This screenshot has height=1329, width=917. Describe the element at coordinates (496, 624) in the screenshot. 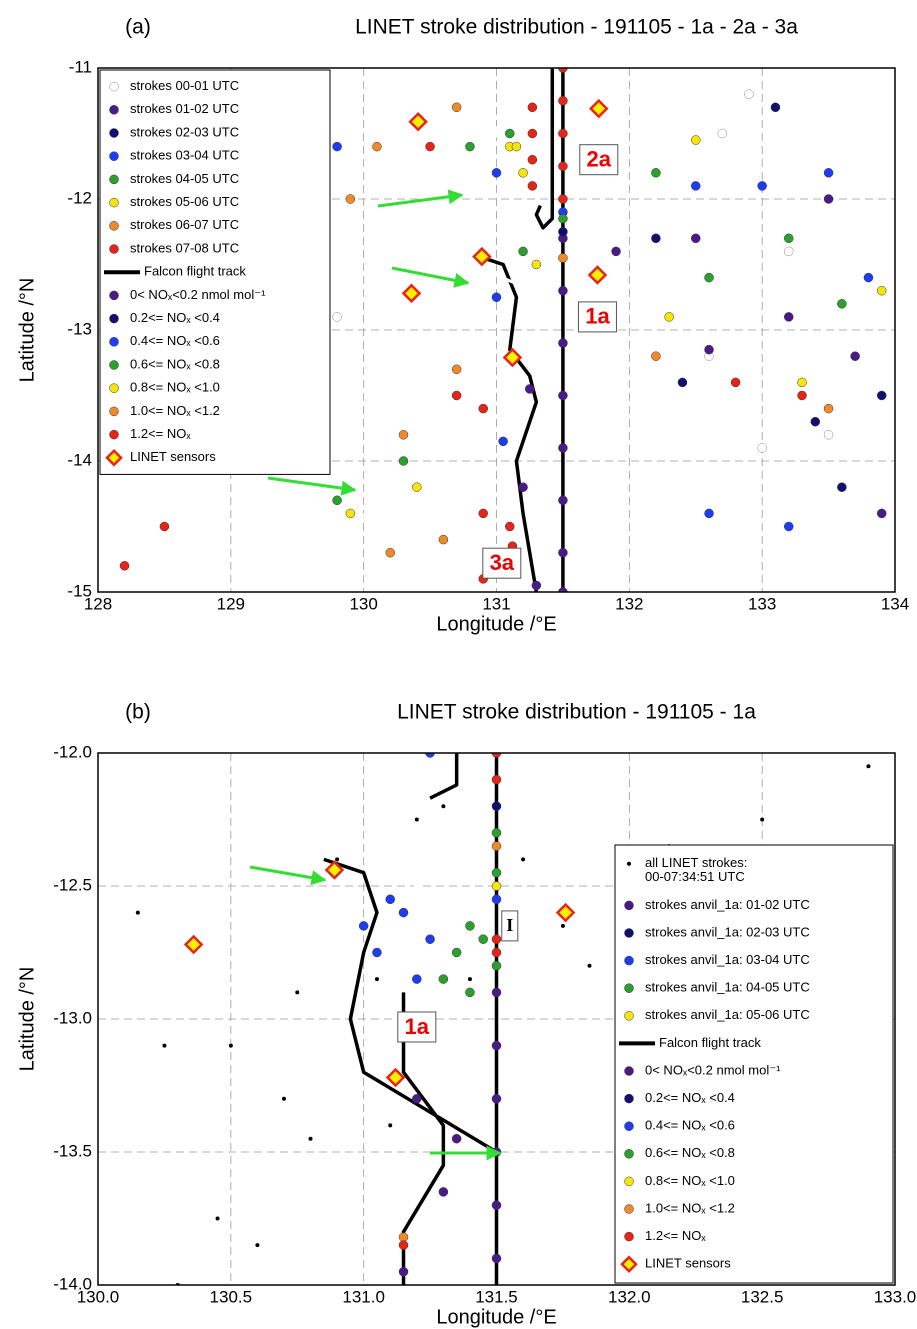

I see `x-axis-label: Longitude /°E` at that location.